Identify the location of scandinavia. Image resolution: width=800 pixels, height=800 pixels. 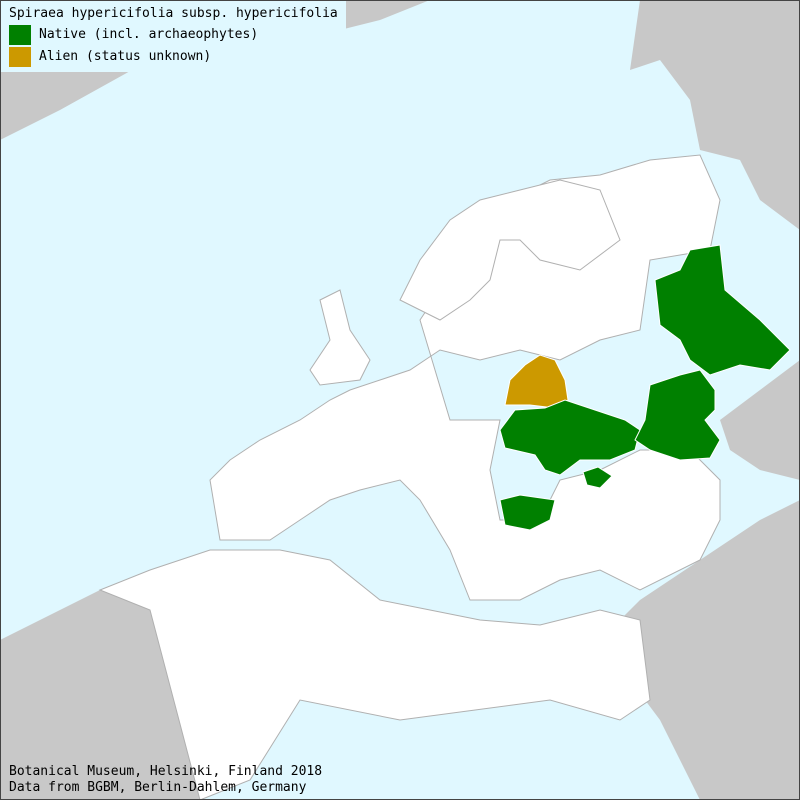
(510, 250).